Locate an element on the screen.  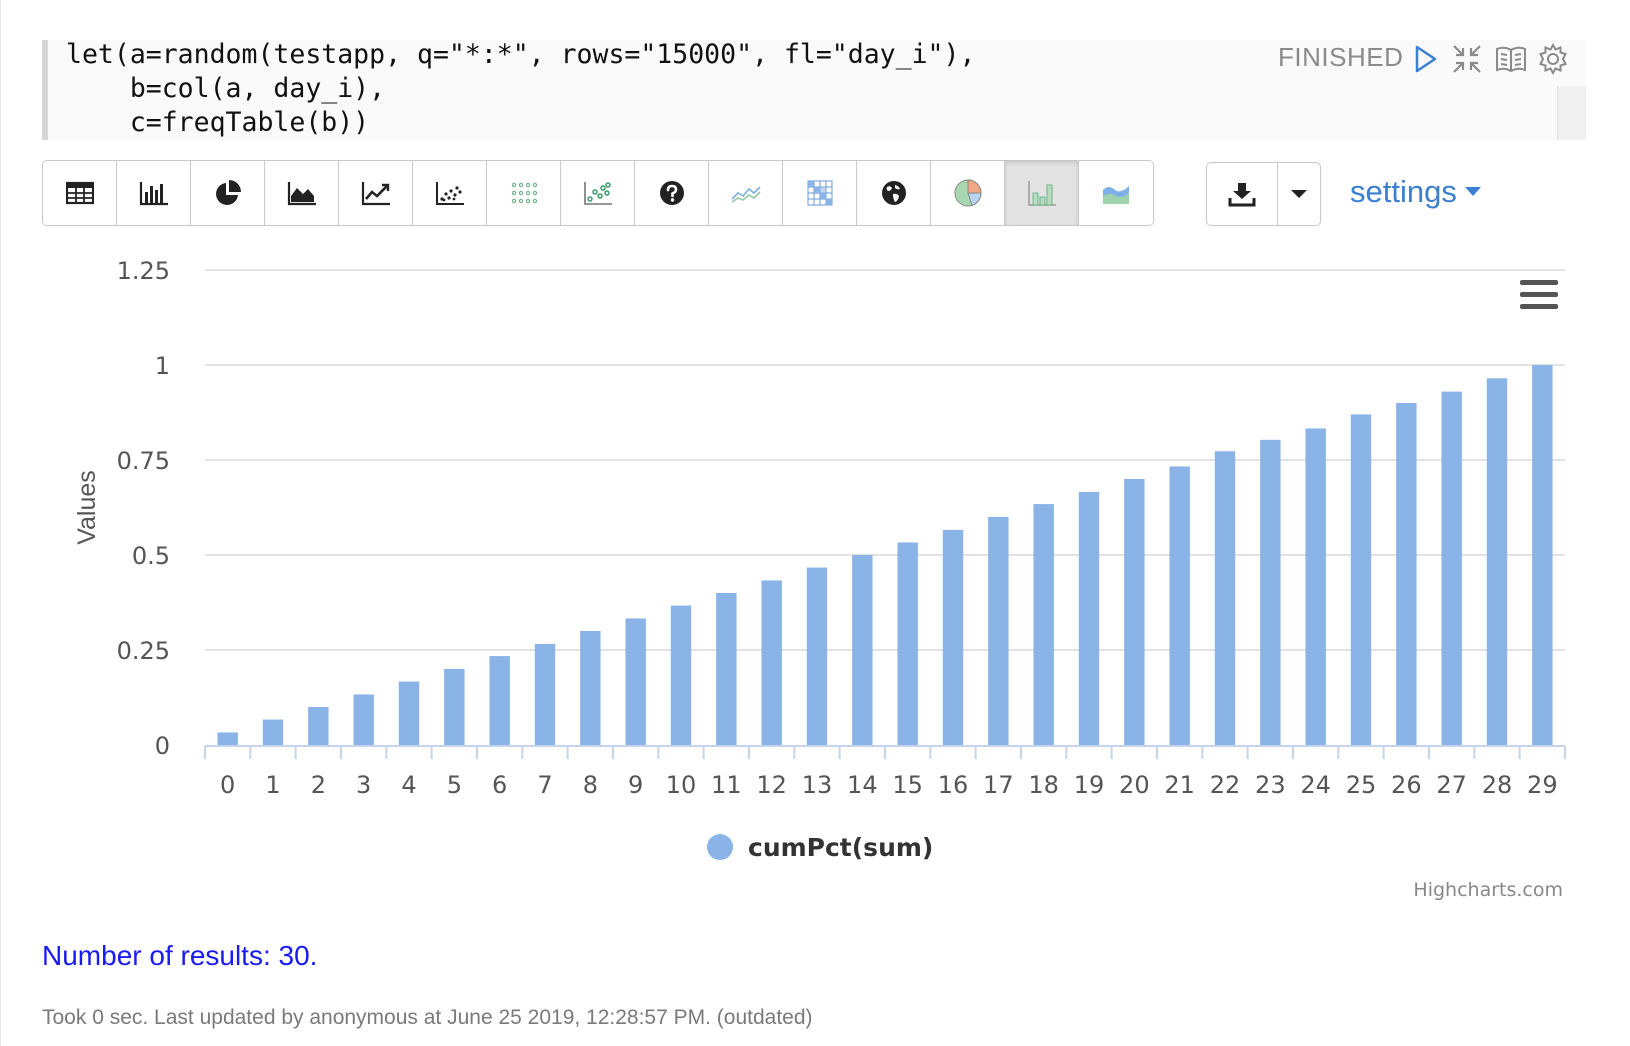
bar-chart-button is located at coordinates (154, 193).